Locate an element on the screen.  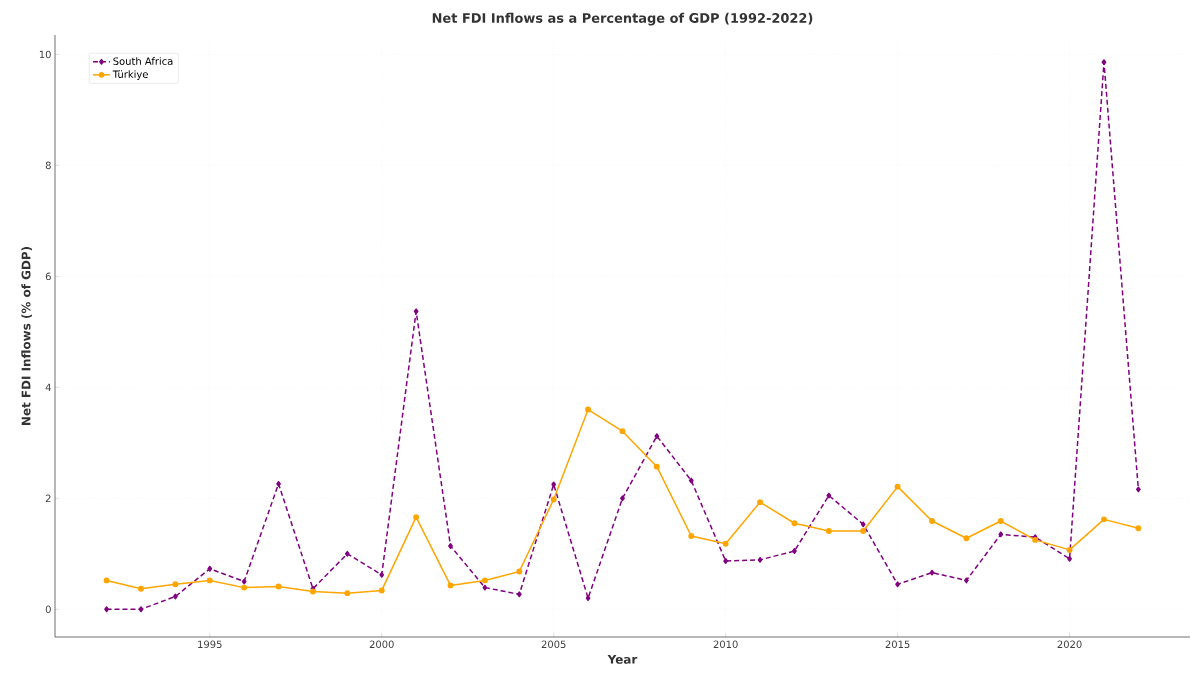
y-tick-label: 0 is located at coordinates (48, 609).